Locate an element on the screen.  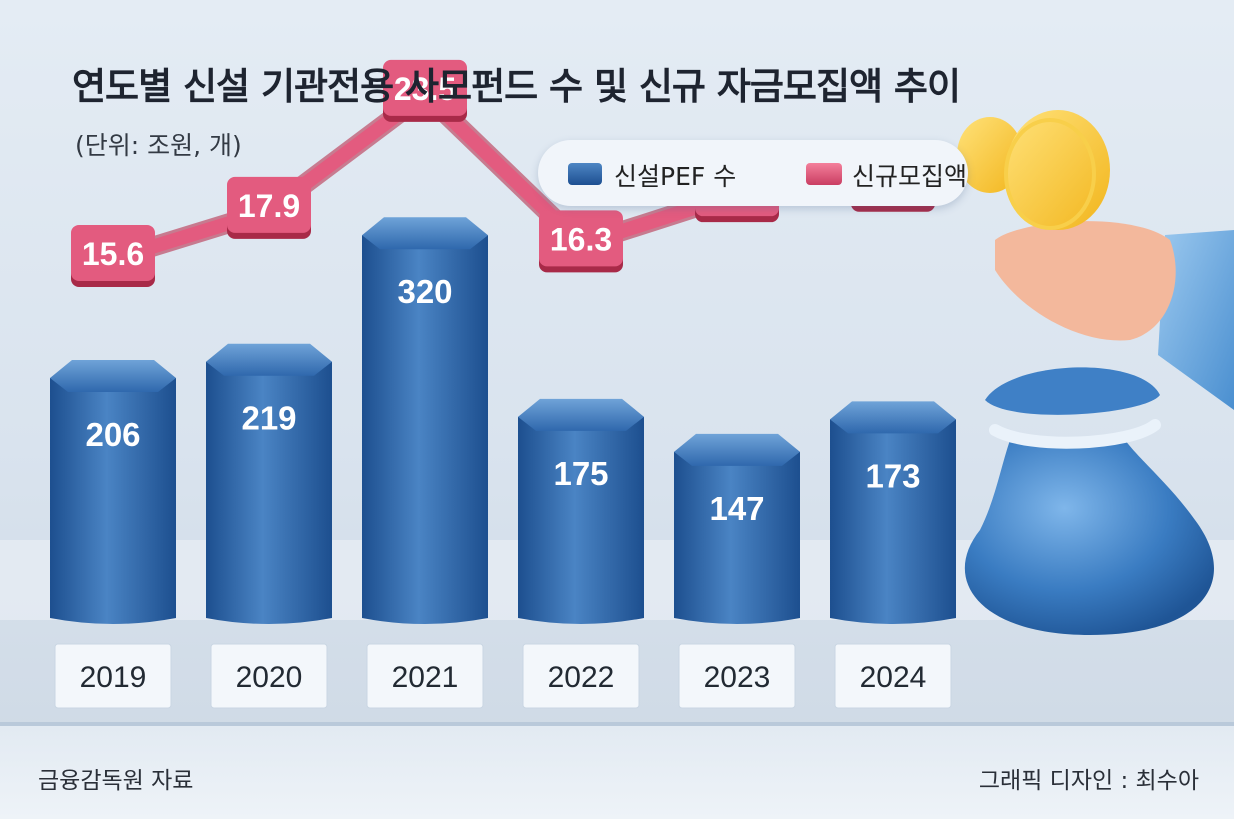
year-box-2019 is located at coordinates (113, 676).